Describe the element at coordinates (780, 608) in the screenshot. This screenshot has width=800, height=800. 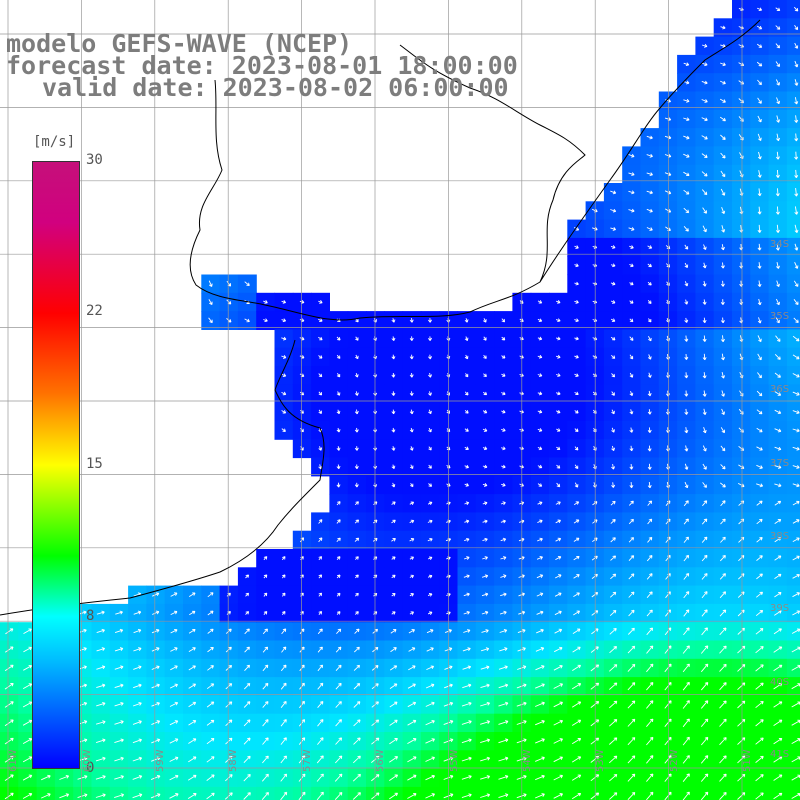
I see `lat-label: 39S` at that location.